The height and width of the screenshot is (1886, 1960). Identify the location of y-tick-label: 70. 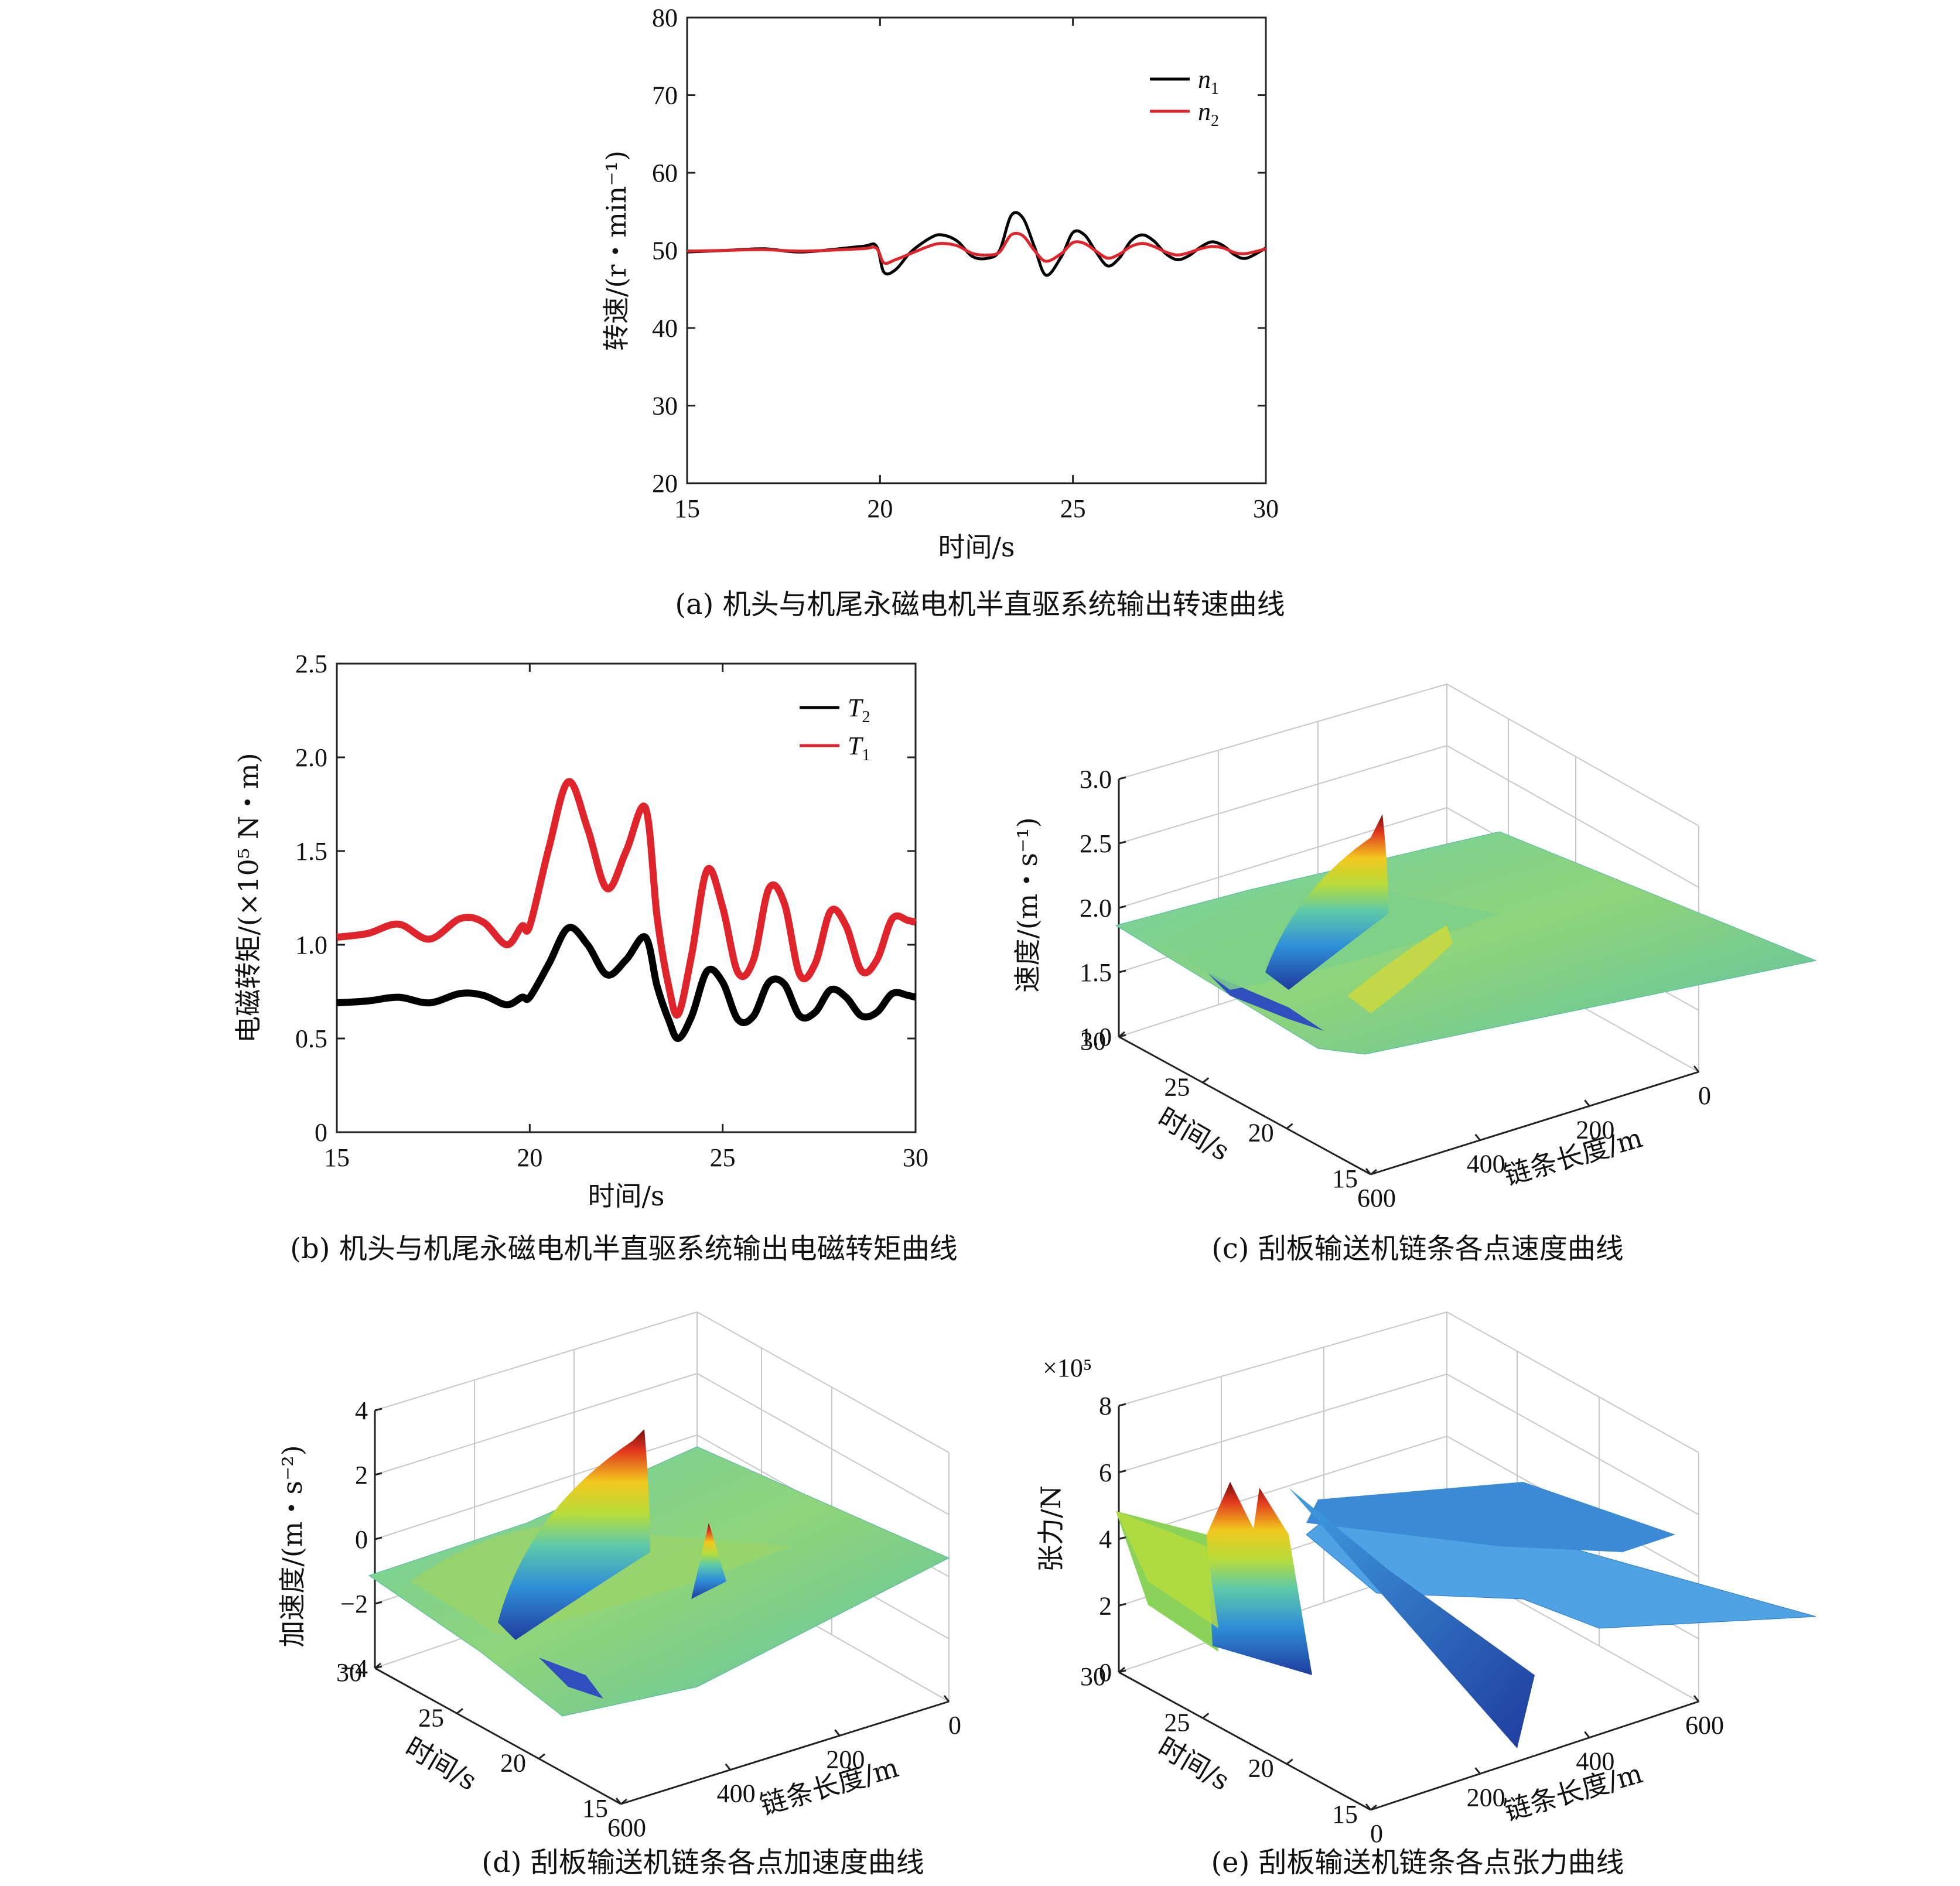
(665, 95).